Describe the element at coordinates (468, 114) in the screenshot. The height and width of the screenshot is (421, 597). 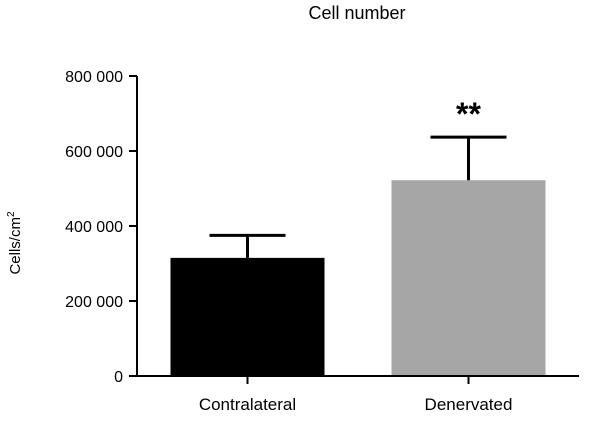
I see `significance-annotation: **` at that location.